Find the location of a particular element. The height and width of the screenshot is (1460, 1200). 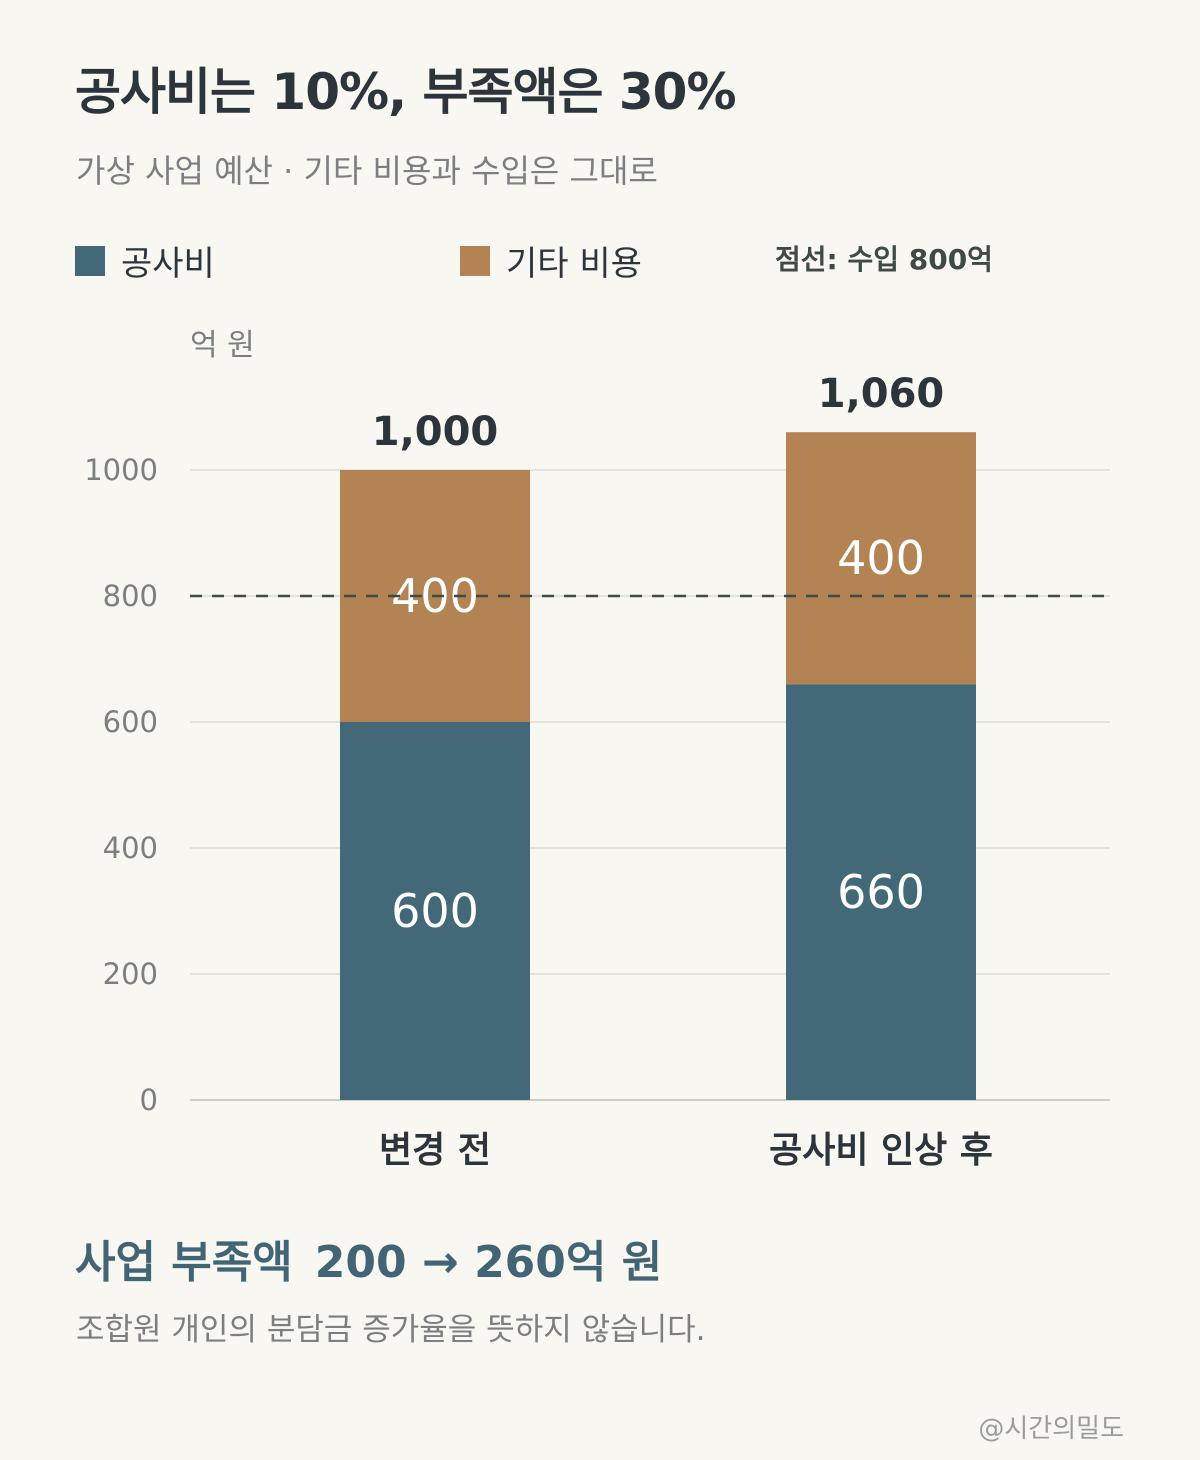

deficit-label: 사업 부족액 is located at coordinates (184, 1262).